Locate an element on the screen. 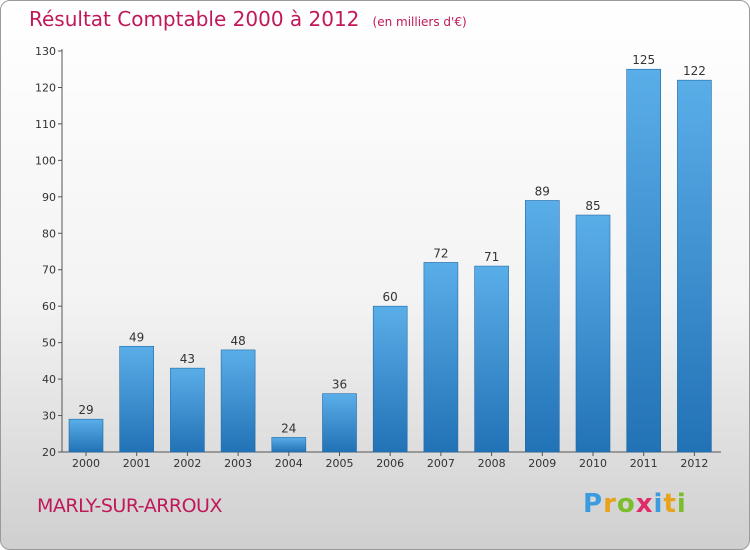  y-tick-label: 40 is located at coordinates (49, 379).